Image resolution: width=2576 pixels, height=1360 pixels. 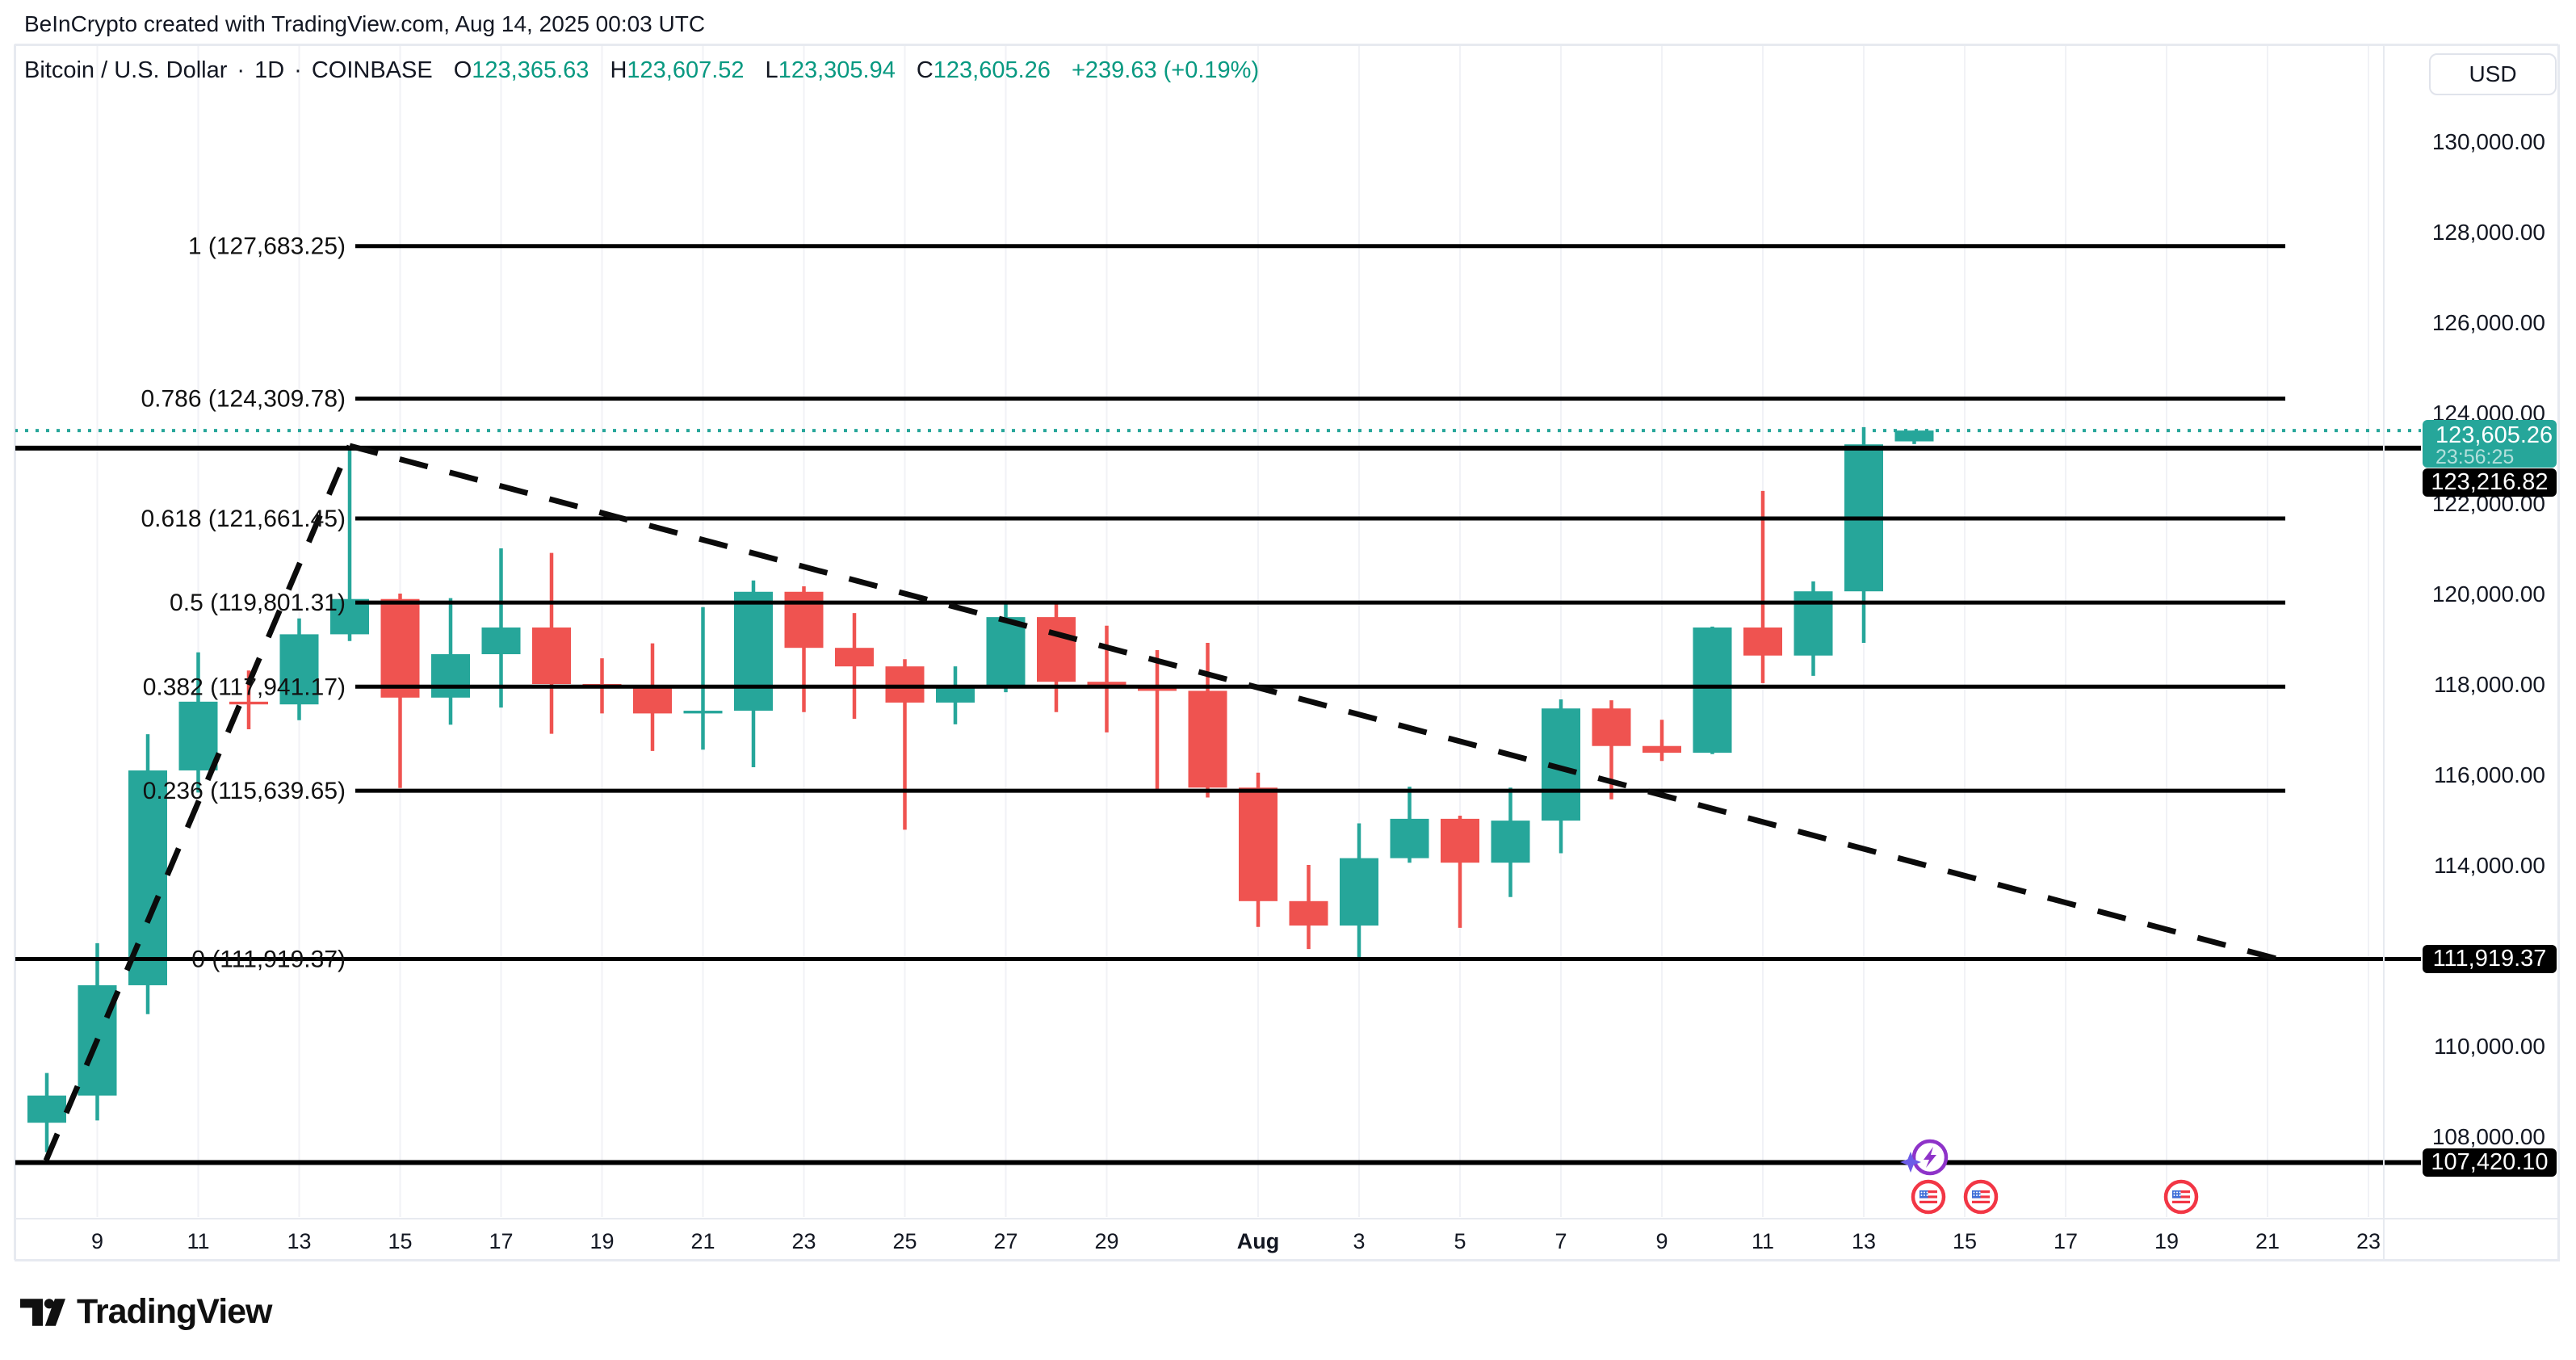 What do you see at coordinates (2066, 1241) in the screenshot?
I see `date-axis-label: 17` at bounding box center [2066, 1241].